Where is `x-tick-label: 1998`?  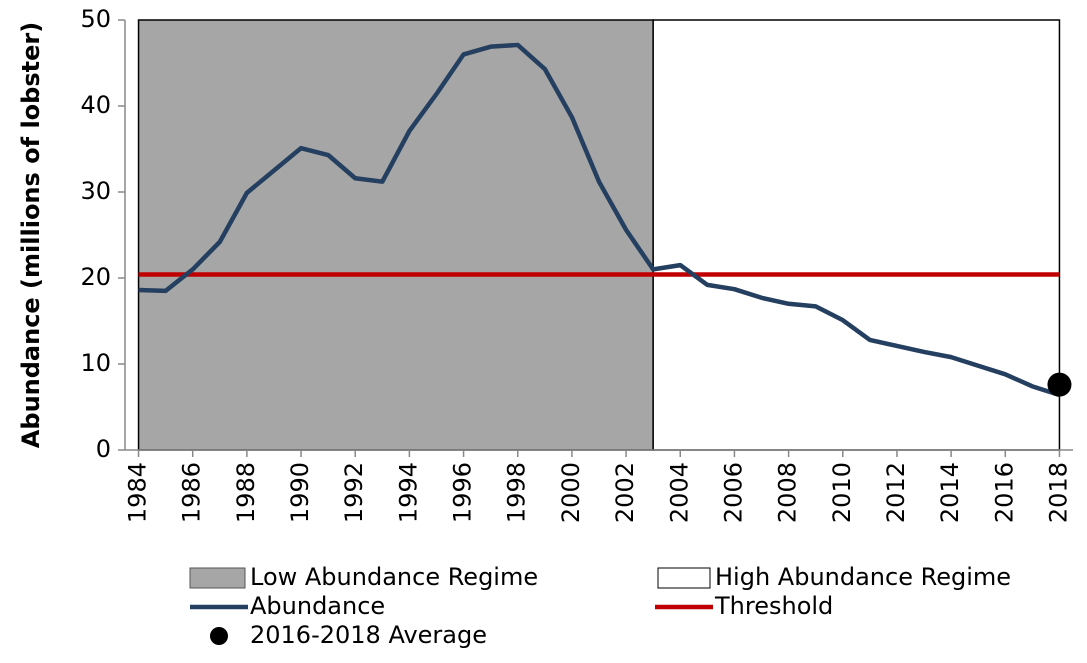 x-tick-label: 1998 is located at coordinates (517, 492).